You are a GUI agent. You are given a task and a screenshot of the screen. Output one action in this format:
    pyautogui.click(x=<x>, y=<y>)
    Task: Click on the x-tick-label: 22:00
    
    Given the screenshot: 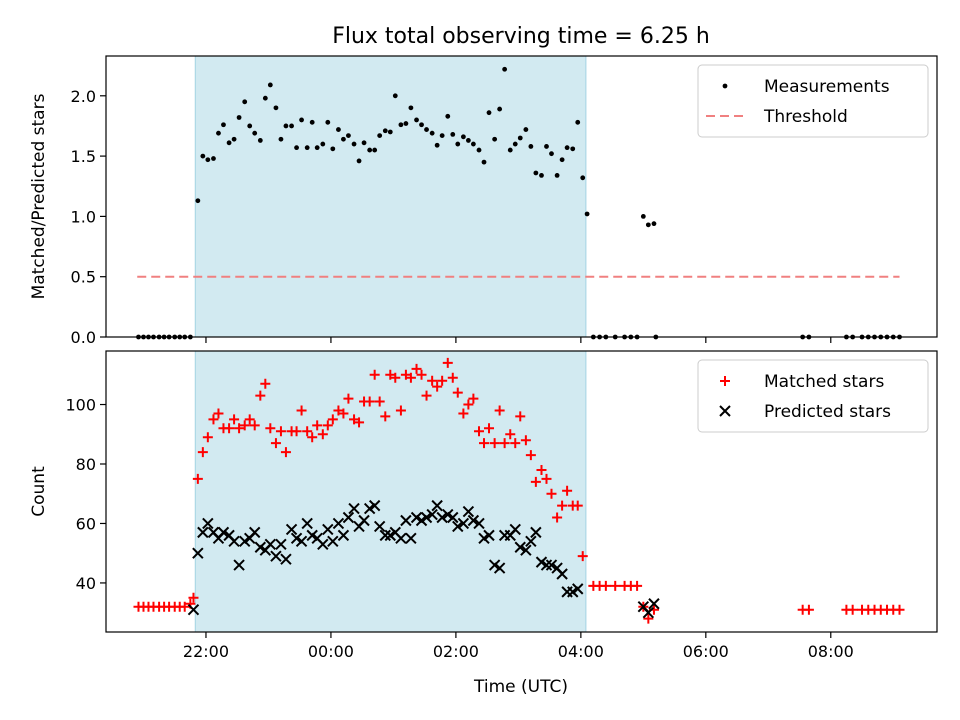 What is the action you would take?
    pyautogui.click(x=206, y=651)
    